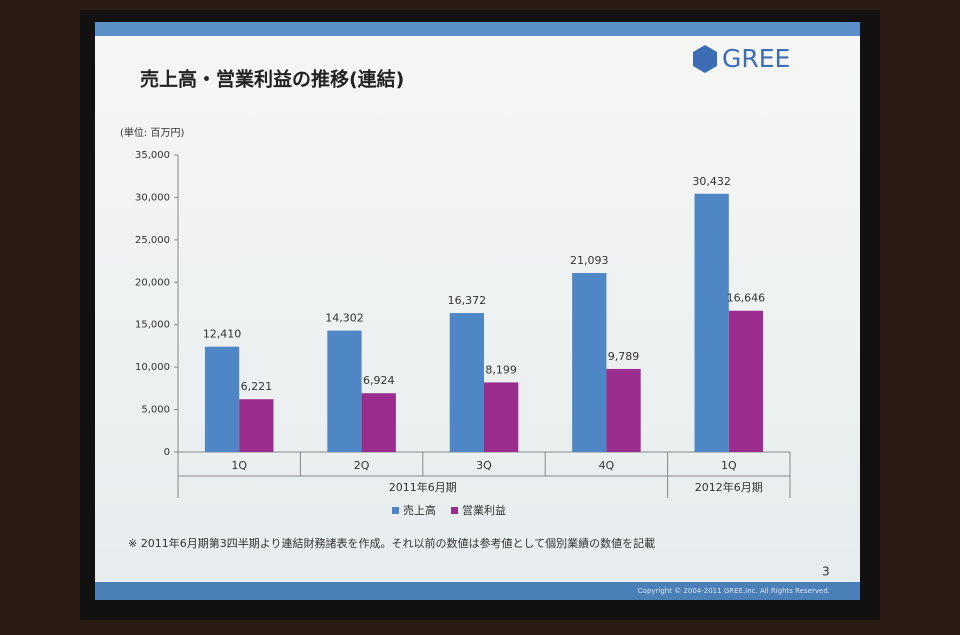  I want to click on legend-label: 売上高, so click(419, 510).